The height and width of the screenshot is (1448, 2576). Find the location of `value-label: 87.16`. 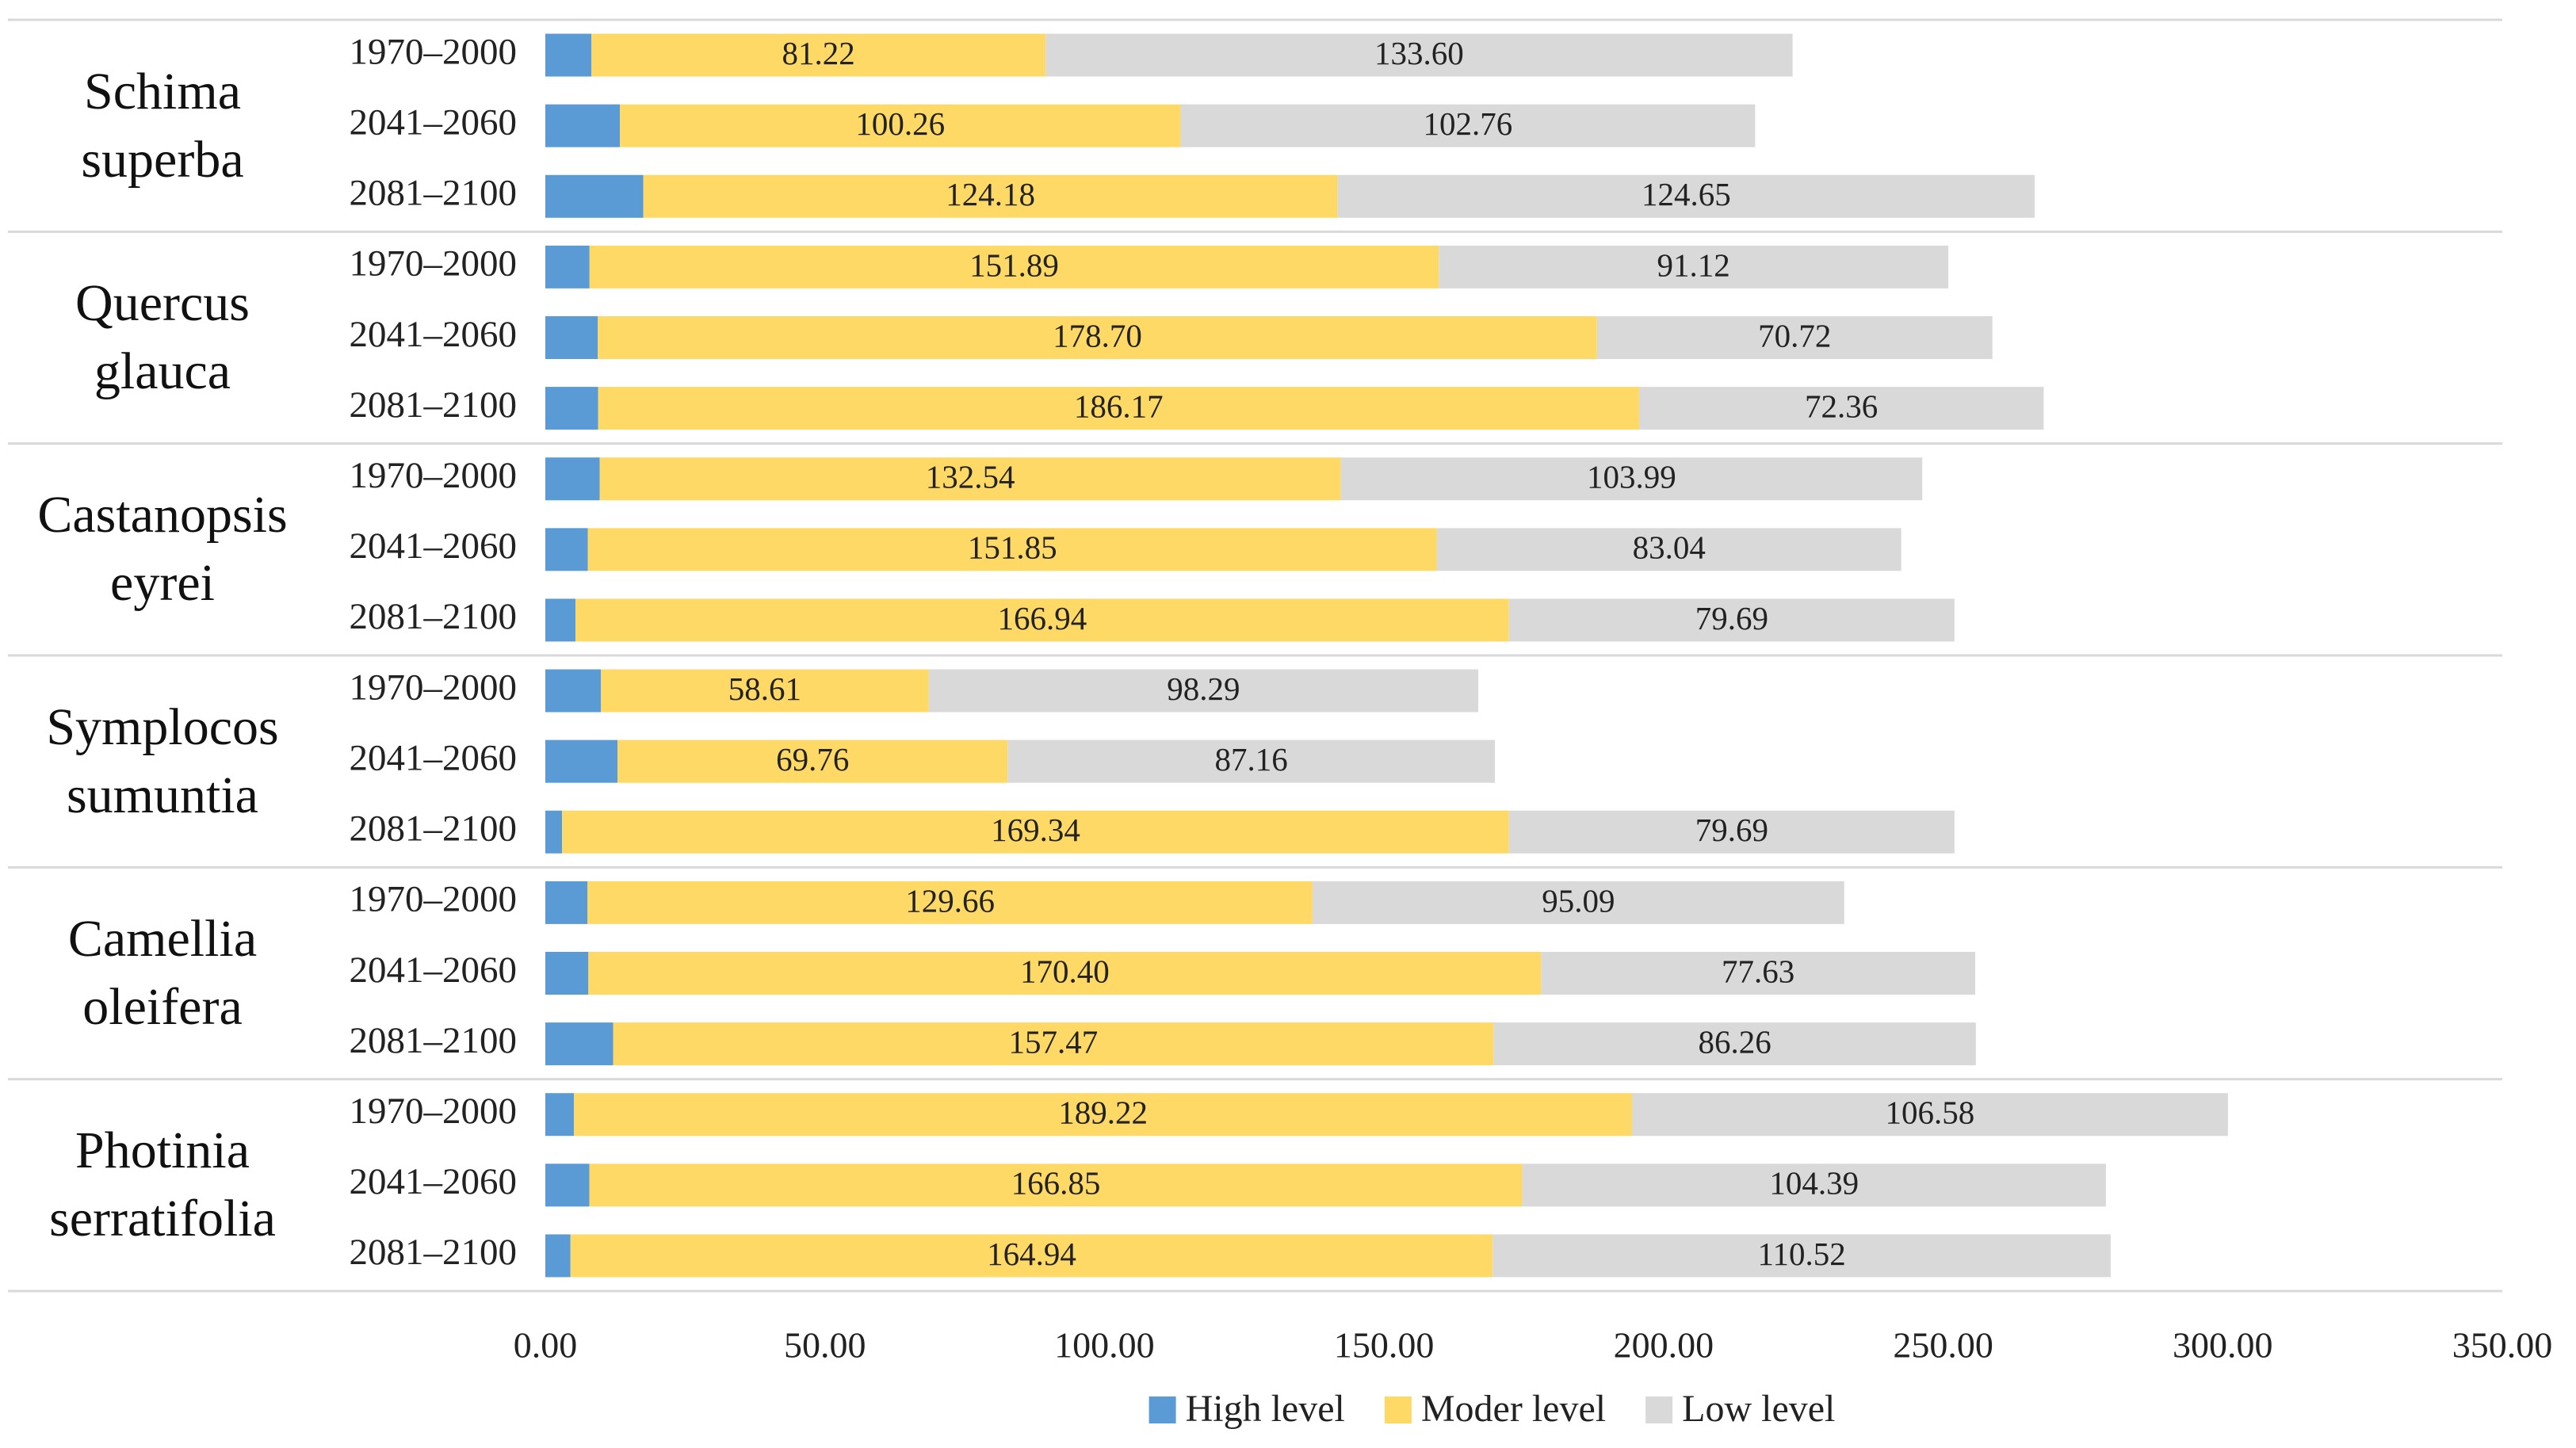

value-label: 87.16 is located at coordinates (1251, 759).